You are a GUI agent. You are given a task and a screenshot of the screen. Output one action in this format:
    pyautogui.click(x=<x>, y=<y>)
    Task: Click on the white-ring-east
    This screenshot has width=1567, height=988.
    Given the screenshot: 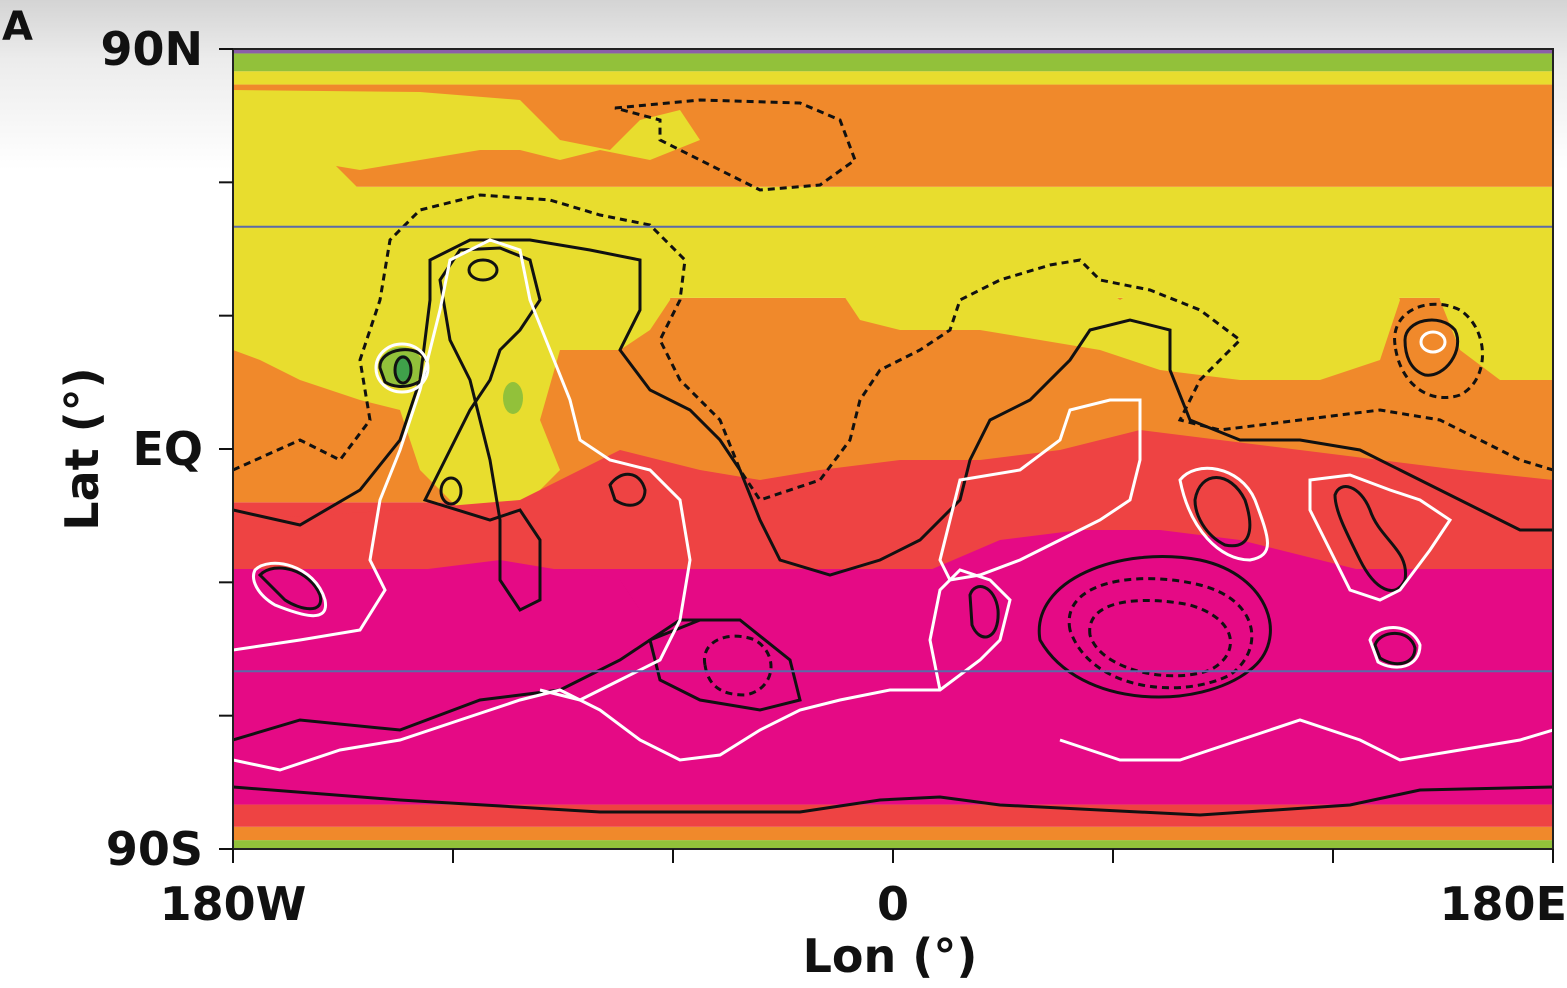 What is the action you would take?
    pyautogui.click(x=1433, y=342)
    